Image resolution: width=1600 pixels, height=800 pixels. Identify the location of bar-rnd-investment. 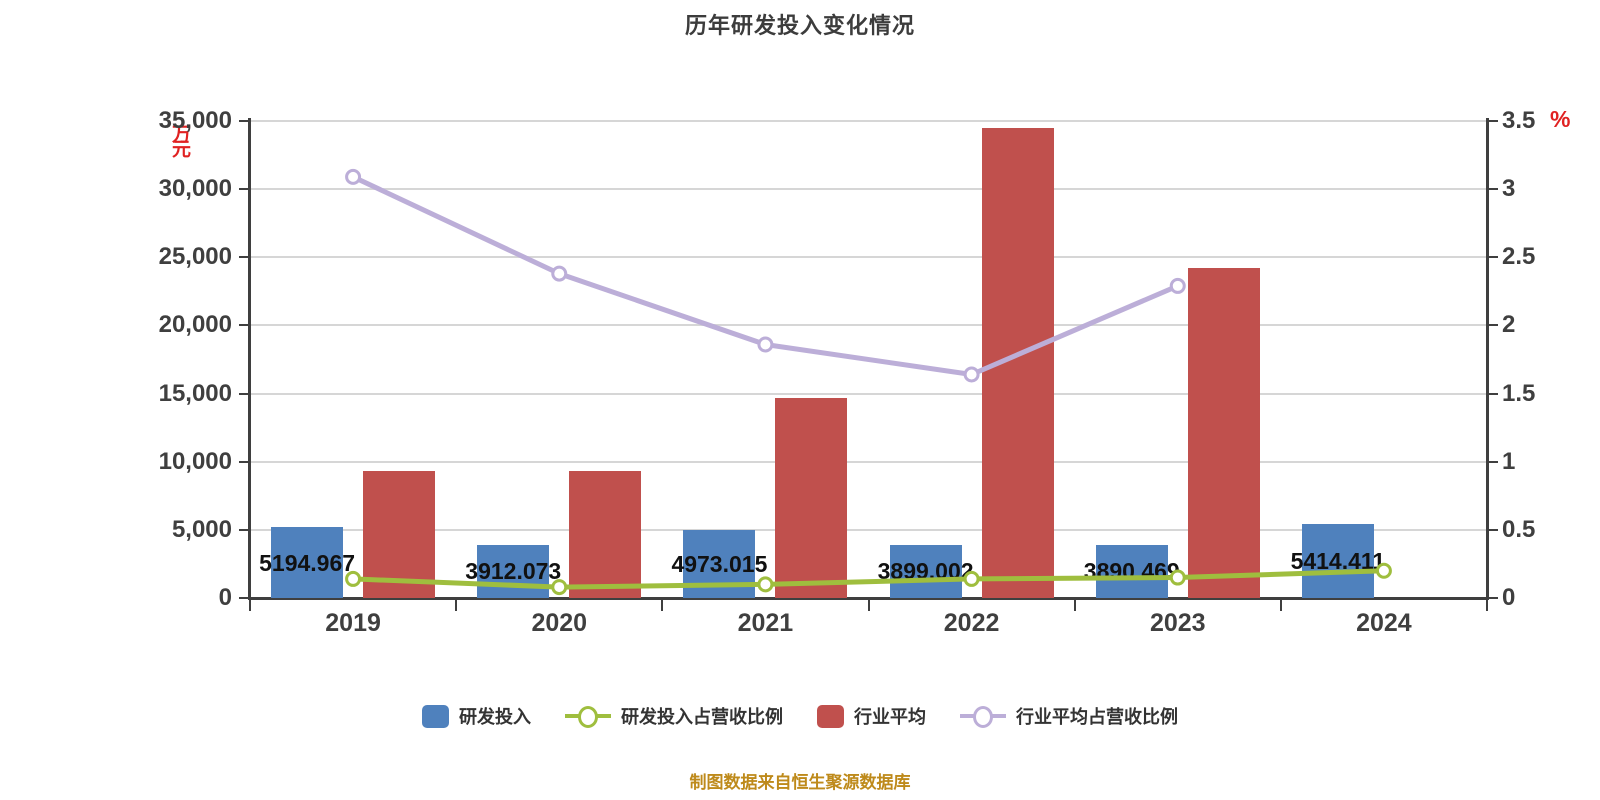
(307, 562).